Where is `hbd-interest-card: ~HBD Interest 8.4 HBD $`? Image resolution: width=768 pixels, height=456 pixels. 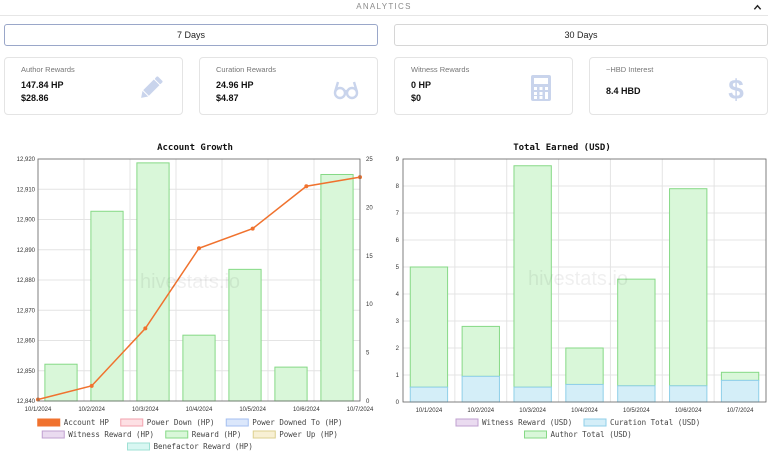
hbd-interest-card: ~HBD Interest 8.4 HBD $ is located at coordinates (678, 86).